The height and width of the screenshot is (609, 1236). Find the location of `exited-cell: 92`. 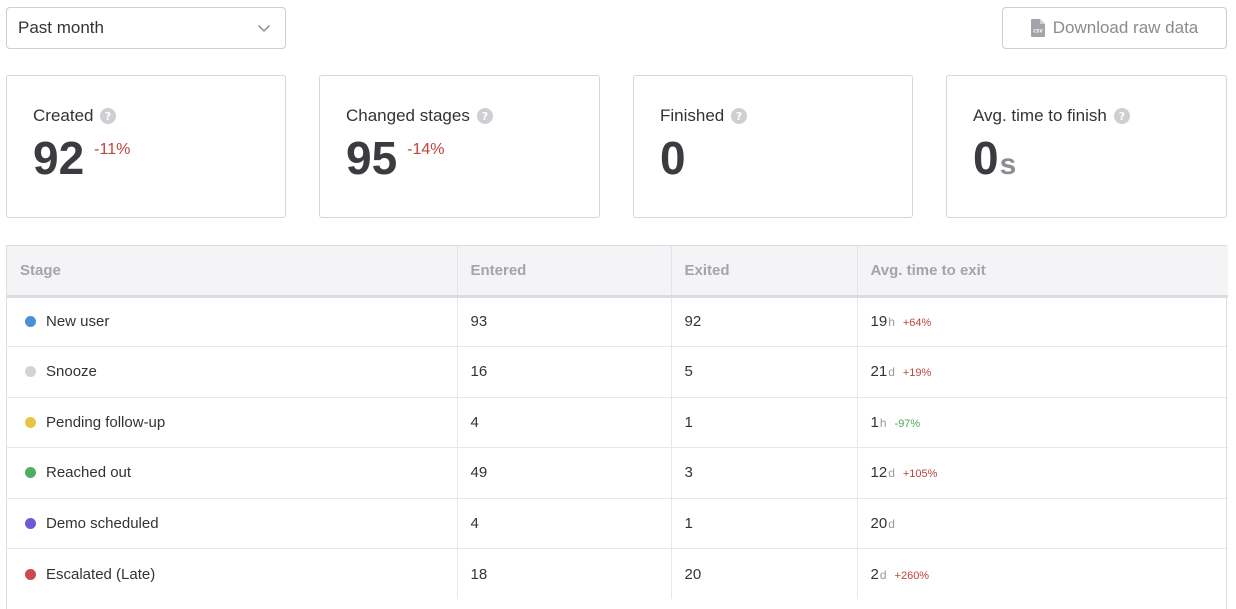

exited-cell: 92 is located at coordinates (763, 321).